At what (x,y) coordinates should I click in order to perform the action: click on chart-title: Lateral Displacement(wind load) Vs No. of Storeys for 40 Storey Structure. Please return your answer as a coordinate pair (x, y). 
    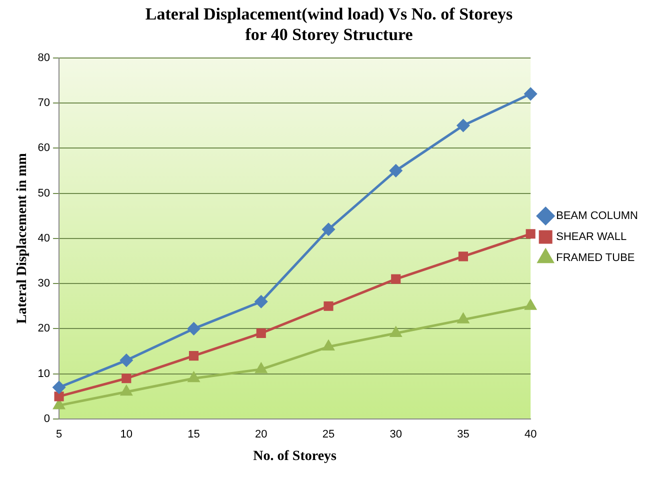
    Looking at the image, I should click on (329, 24).